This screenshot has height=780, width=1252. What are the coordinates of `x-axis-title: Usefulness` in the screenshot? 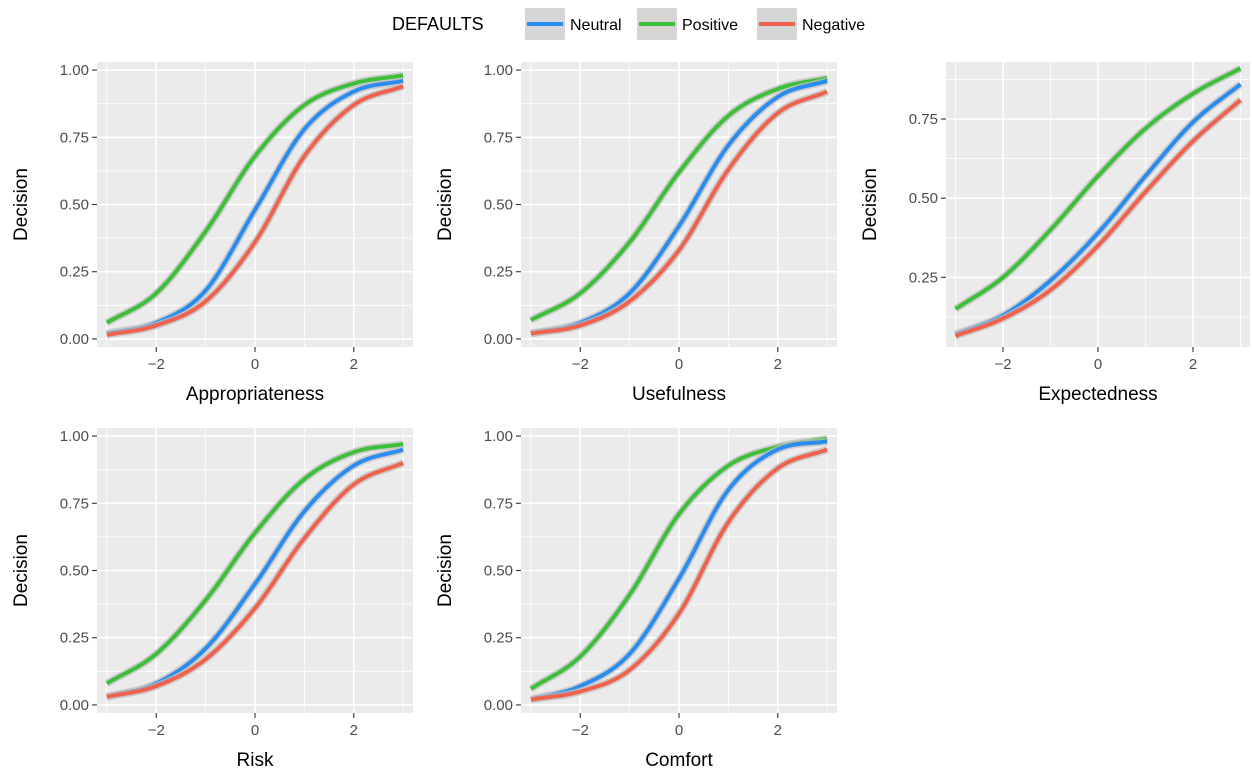 It's located at (679, 394).